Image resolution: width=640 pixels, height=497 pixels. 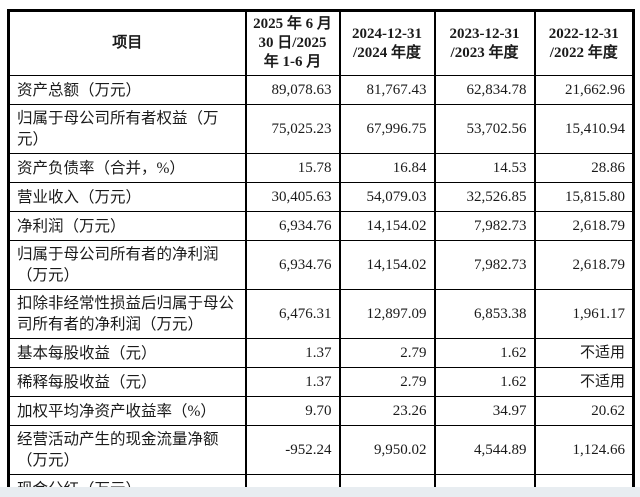 What do you see at coordinates (292, 43) in the screenshot?
I see `column-header-2025h1: 2025 年 6 月 30 日/2025 年 1-6 月` at bounding box center [292, 43].